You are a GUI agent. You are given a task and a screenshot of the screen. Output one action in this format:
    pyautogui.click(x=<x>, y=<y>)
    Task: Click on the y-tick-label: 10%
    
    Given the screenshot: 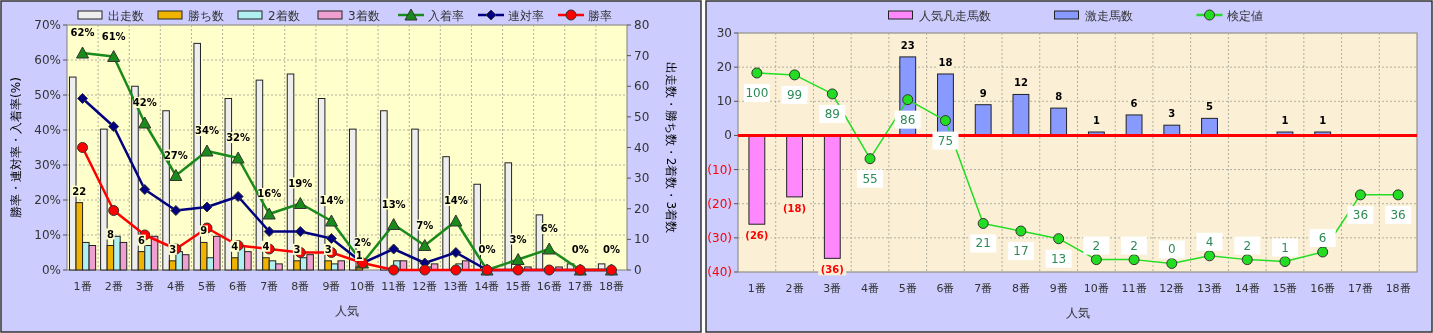 What is the action you would take?
    pyautogui.click(x=47, y=235)
    